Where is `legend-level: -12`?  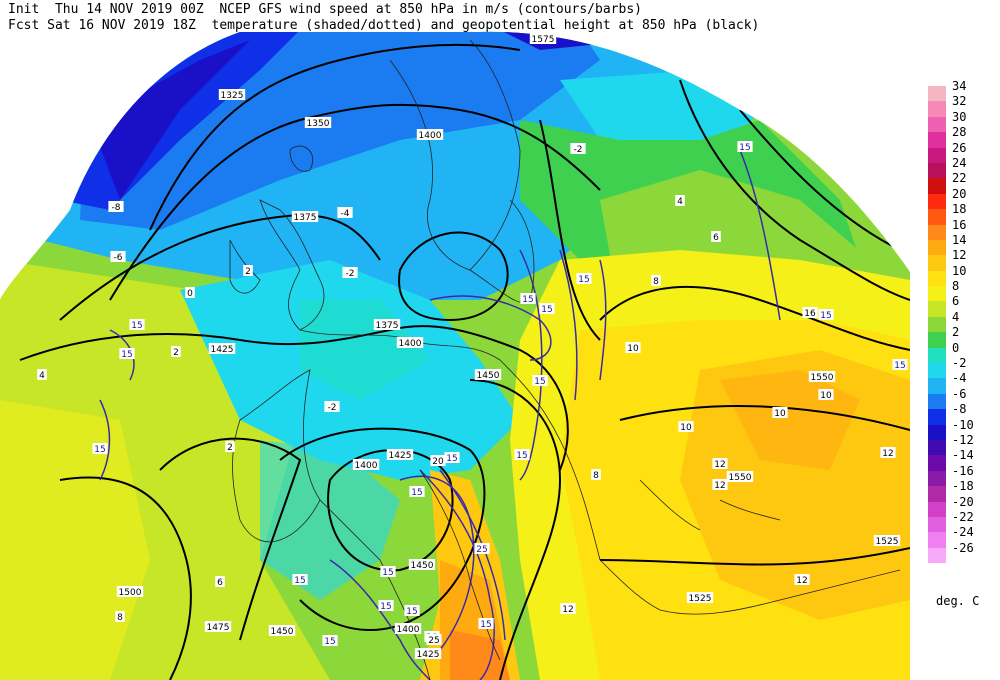
legend-level: -12 is located at coordinates (964, 444).